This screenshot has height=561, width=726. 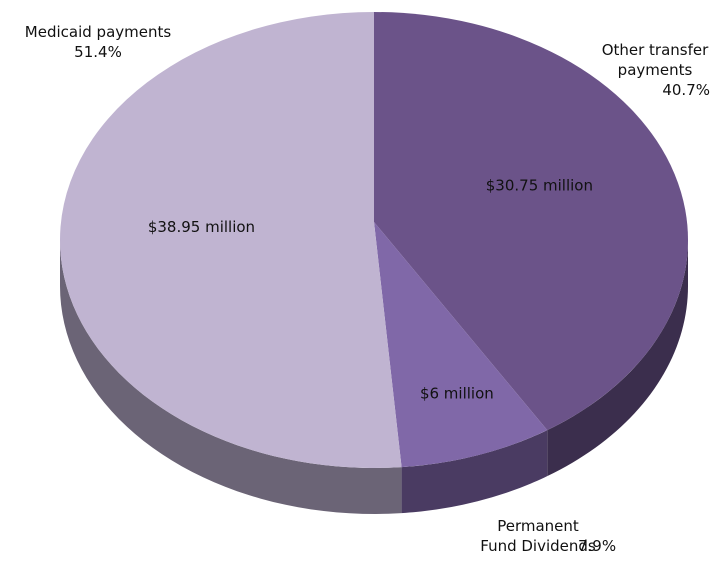 I want to click on slice-label: $30.75 million, so click(x=539, y=185).